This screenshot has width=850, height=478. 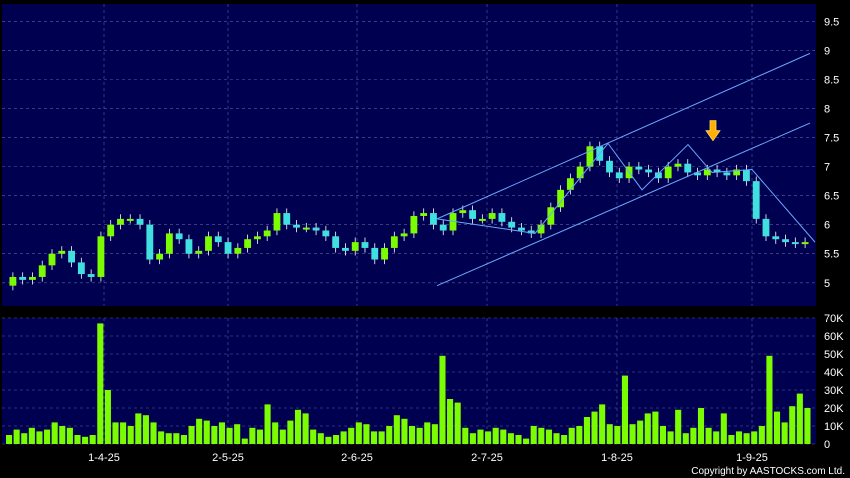 What do you see at coordinates (827, 51) in the screenshot?
I see `price-y-tick: 9` at bounding box center [827, 51].